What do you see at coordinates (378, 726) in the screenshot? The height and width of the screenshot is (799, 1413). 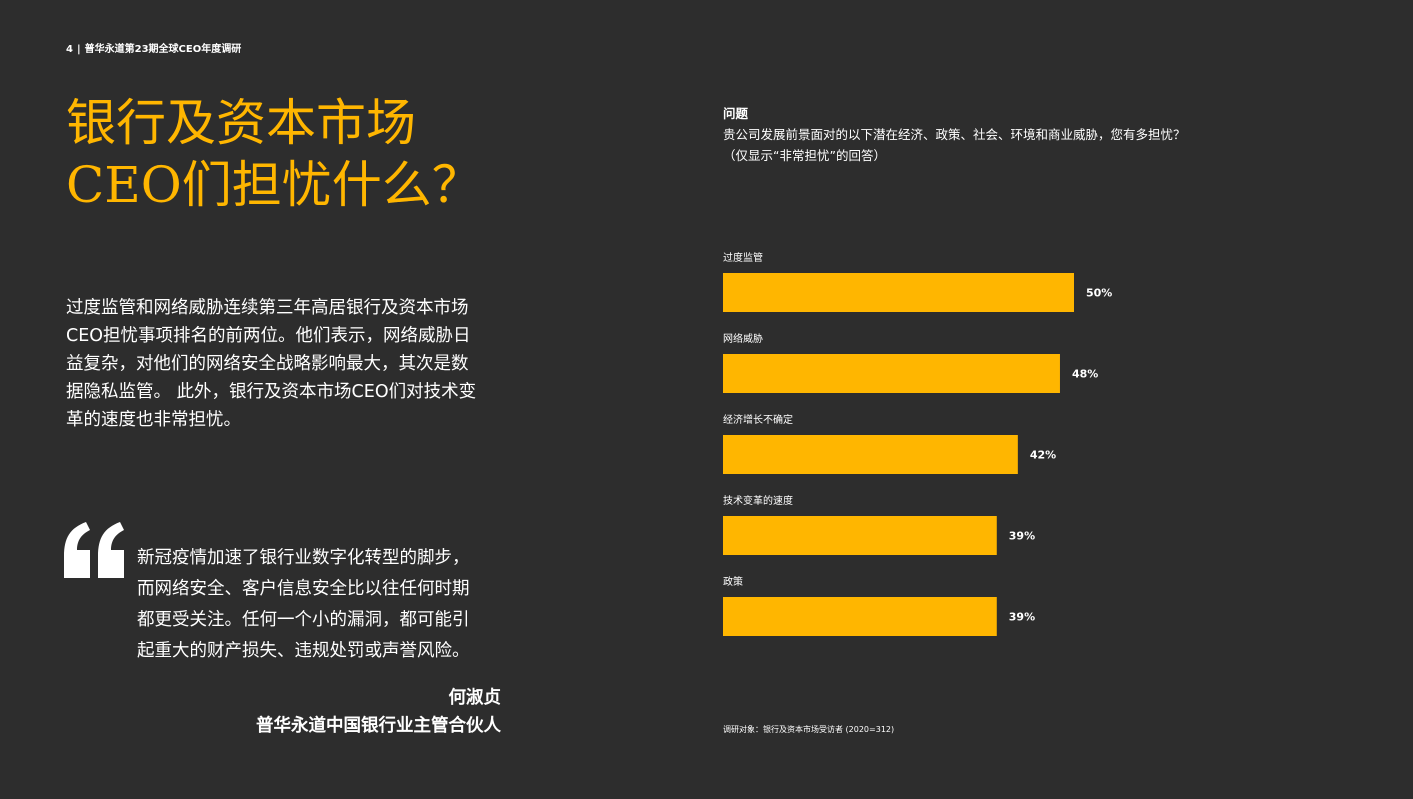 I see `quote-author-title: 普华永道中国银行业主管合伙人` at bounding box center [378, 726].